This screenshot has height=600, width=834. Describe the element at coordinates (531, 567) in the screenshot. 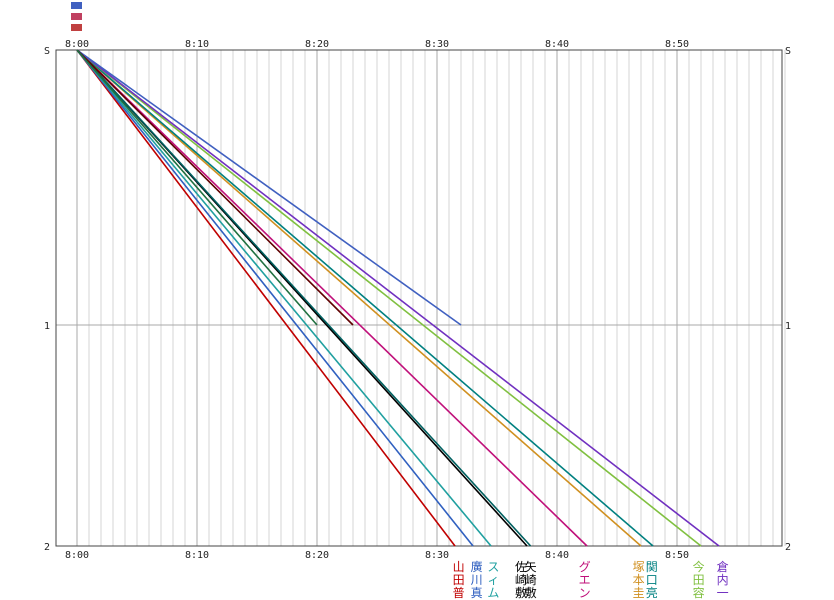

I see `series-name-label-5: 矢` at that location.